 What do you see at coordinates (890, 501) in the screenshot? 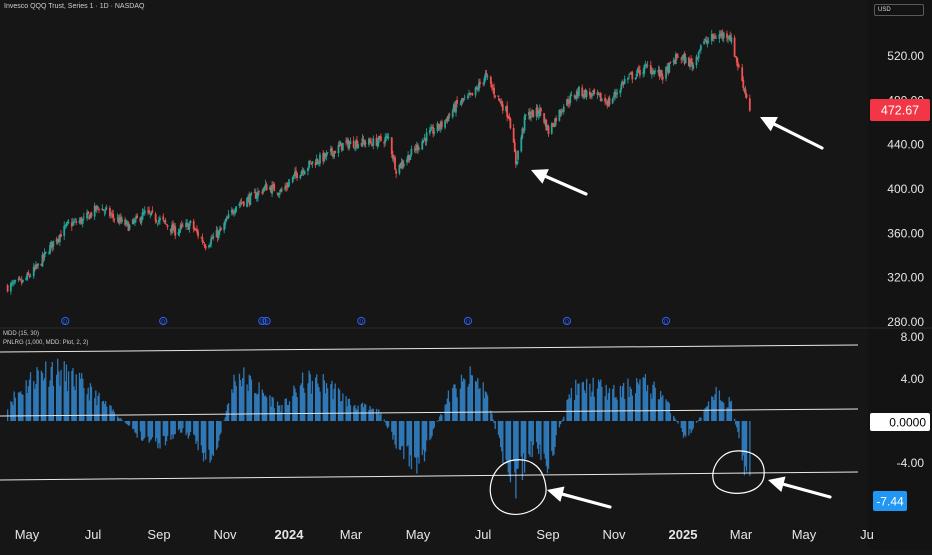
I see `indicator-last-badge` at bounding box center [890, 501].